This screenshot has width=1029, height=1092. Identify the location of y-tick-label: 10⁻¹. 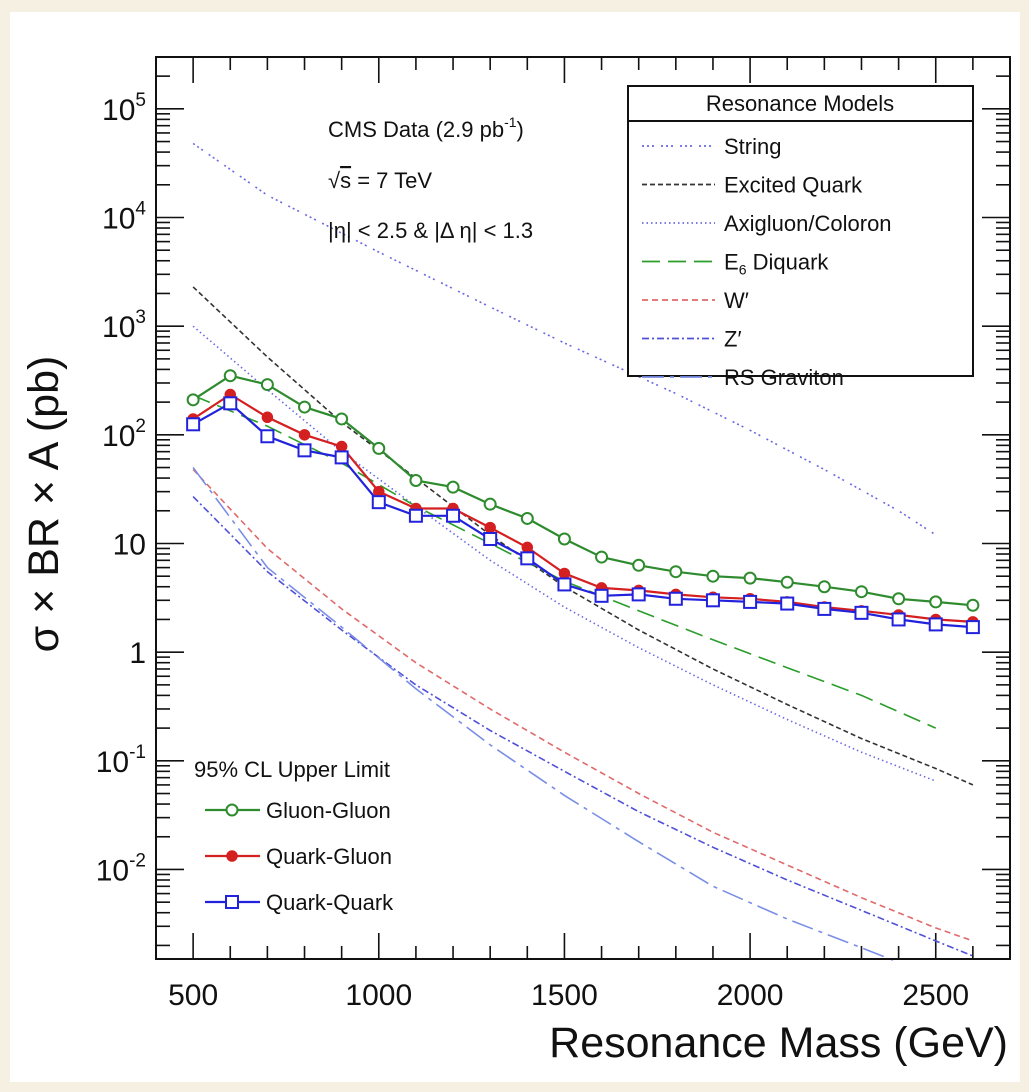
(121, 760).